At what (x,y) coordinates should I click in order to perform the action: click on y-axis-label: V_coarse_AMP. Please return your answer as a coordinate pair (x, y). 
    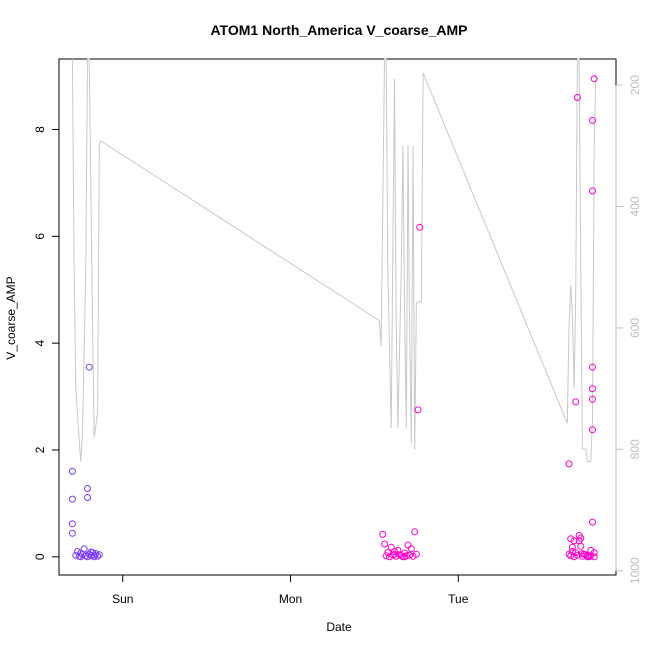
    Looking at the image, I should click on (11, 317).